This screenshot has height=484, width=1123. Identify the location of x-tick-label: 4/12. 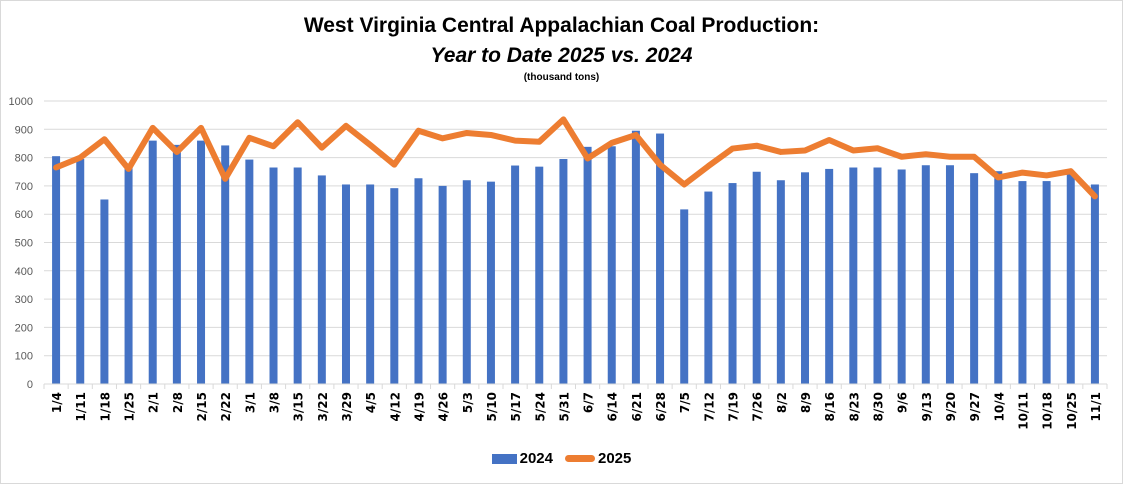
(395, 406).